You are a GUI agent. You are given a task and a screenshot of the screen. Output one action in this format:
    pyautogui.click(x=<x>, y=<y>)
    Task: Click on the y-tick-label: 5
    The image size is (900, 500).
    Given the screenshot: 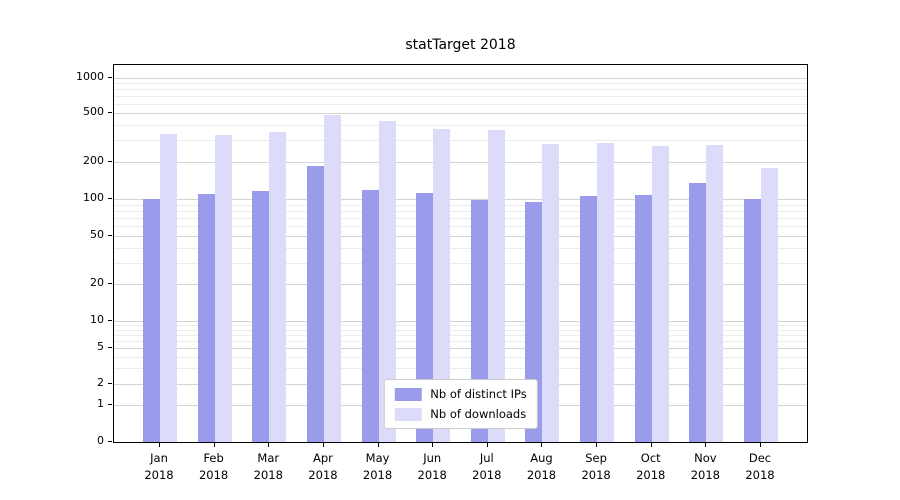 What is the action you would take?
    pyautogui.click(x=100, y=346)
    